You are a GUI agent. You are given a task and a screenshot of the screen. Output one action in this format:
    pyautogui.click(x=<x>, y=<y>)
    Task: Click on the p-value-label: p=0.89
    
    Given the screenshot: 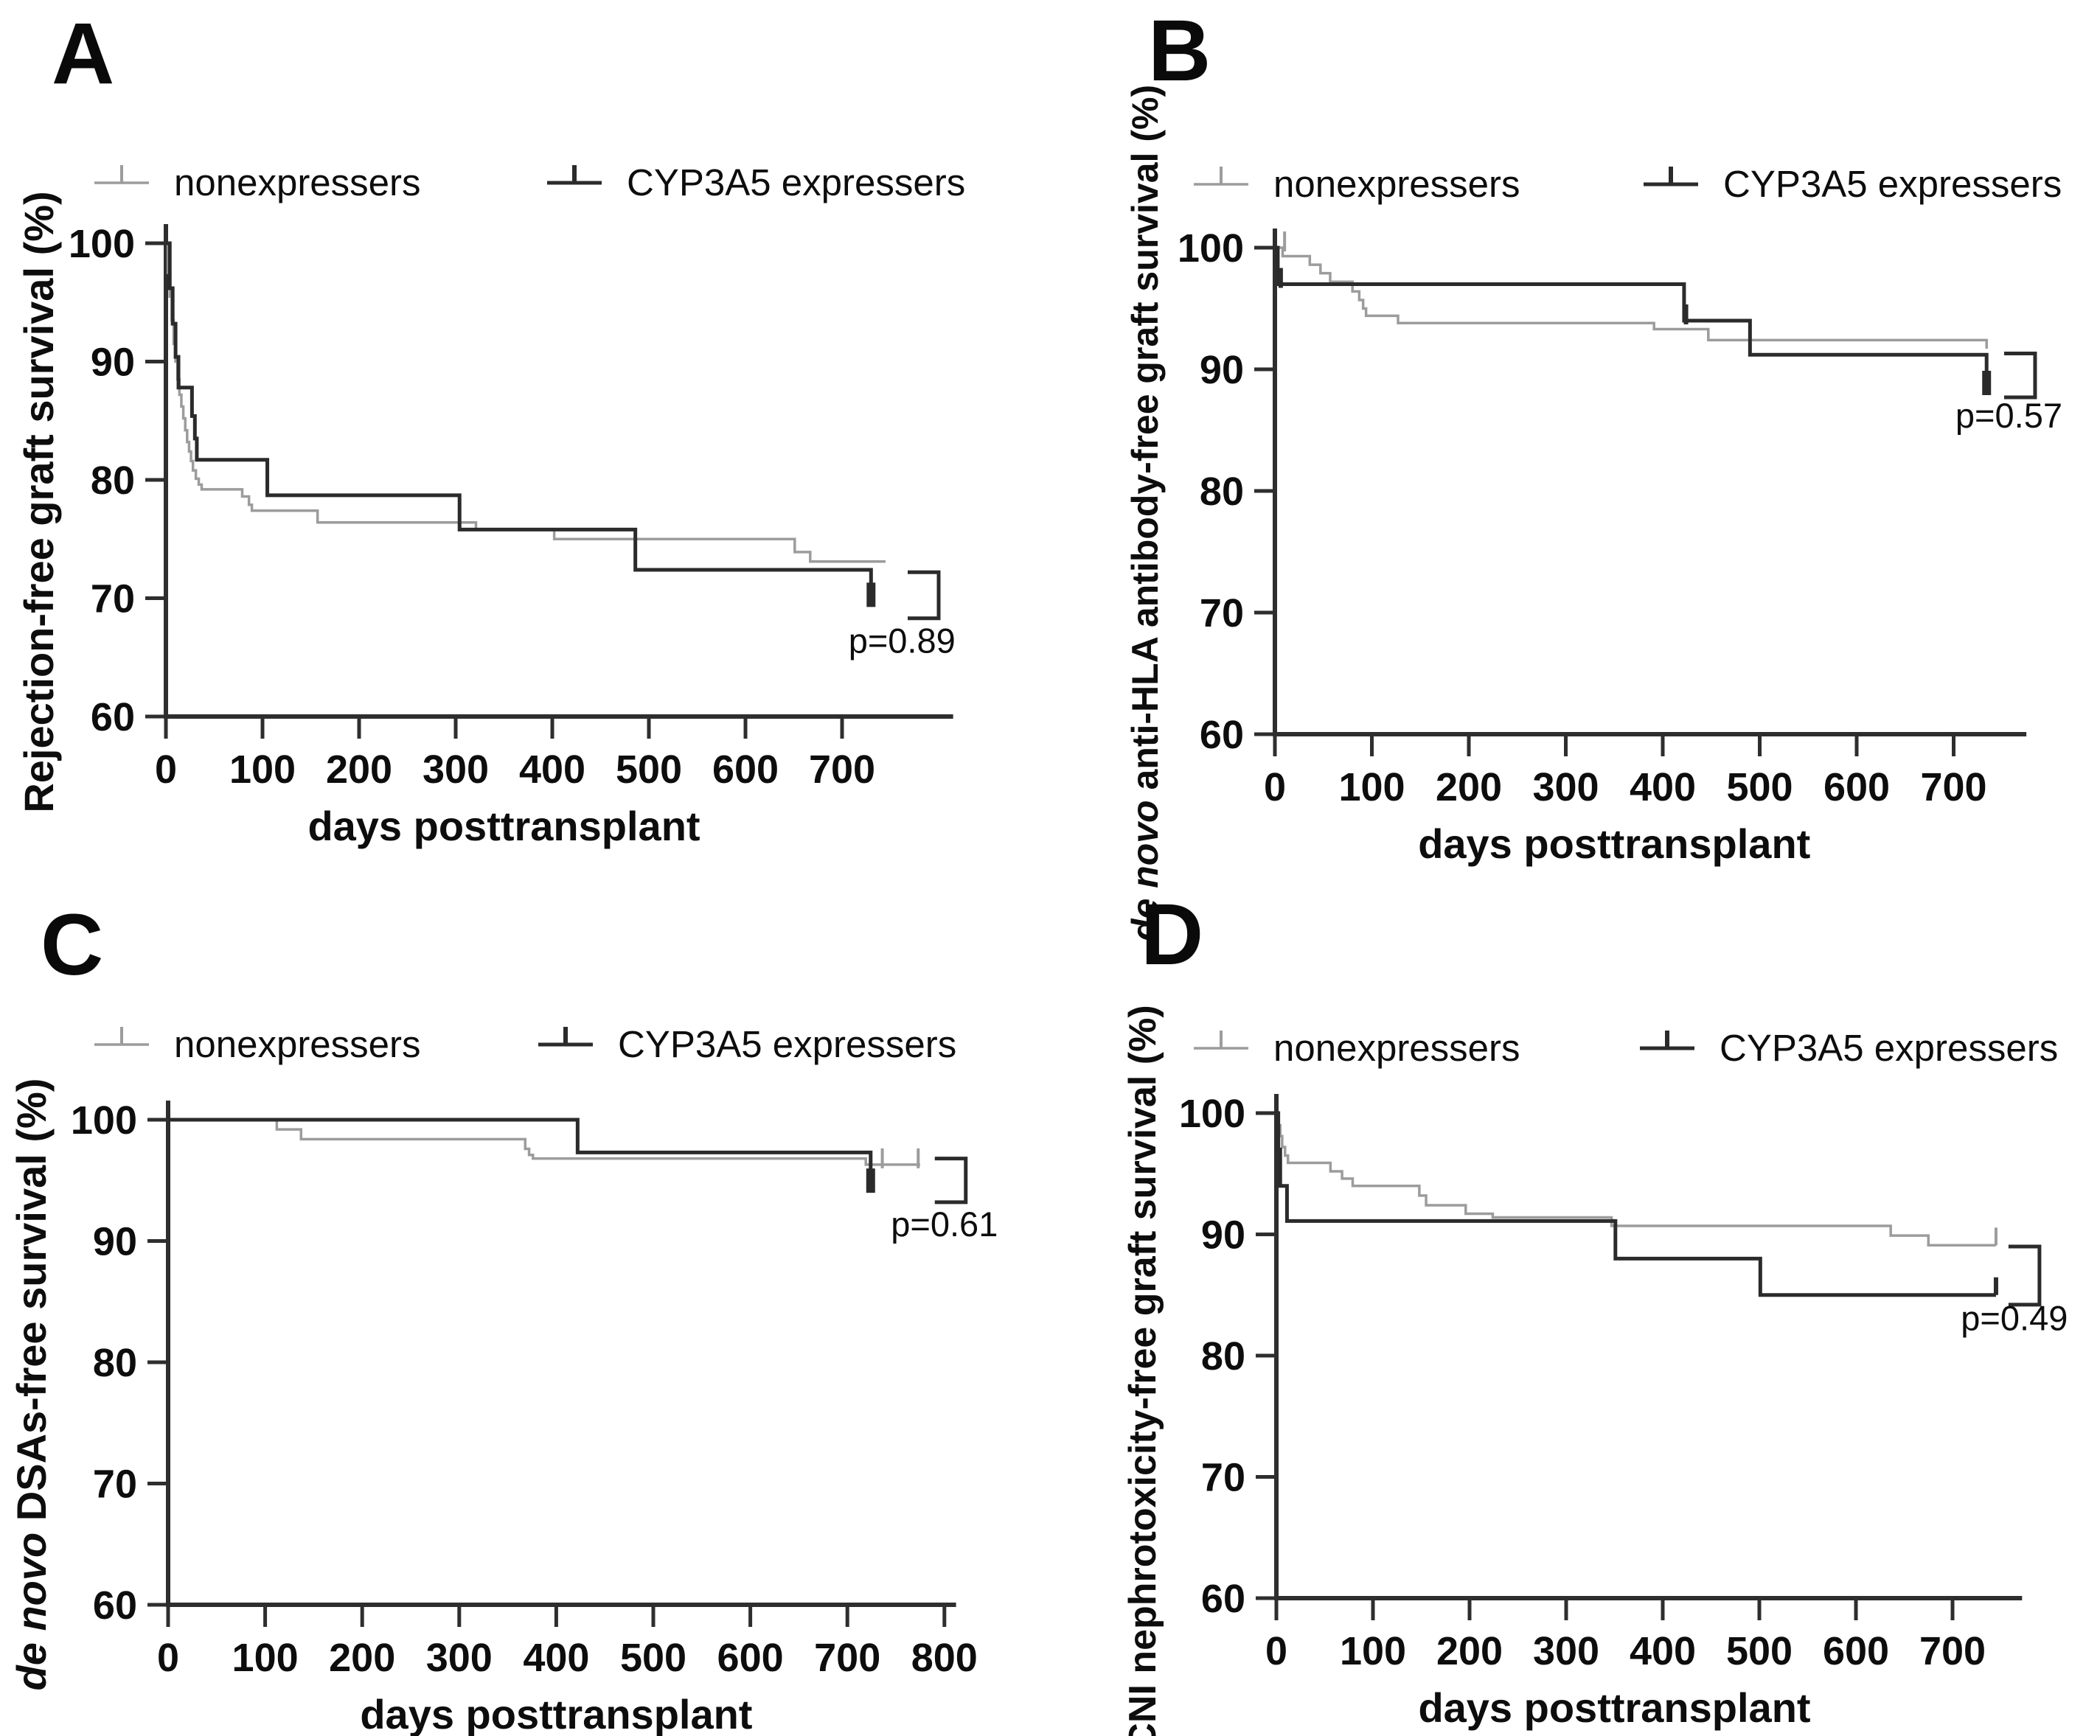 What is the action you would take?
    pyautogui.click(x=902, y=640)
    